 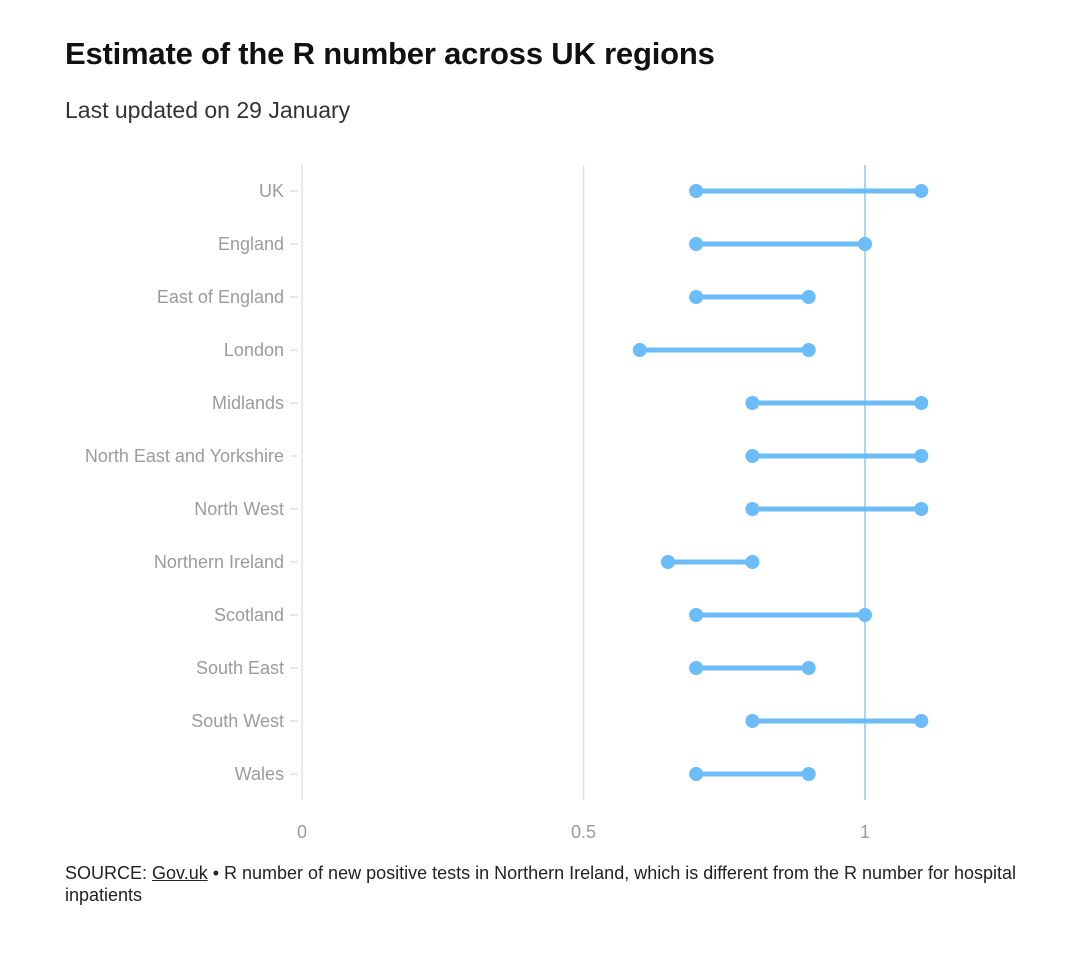 What do you see at coordinates (696, 774) in the screenshot?
I see `lower-point-wales` at bounding box center [696, 774].